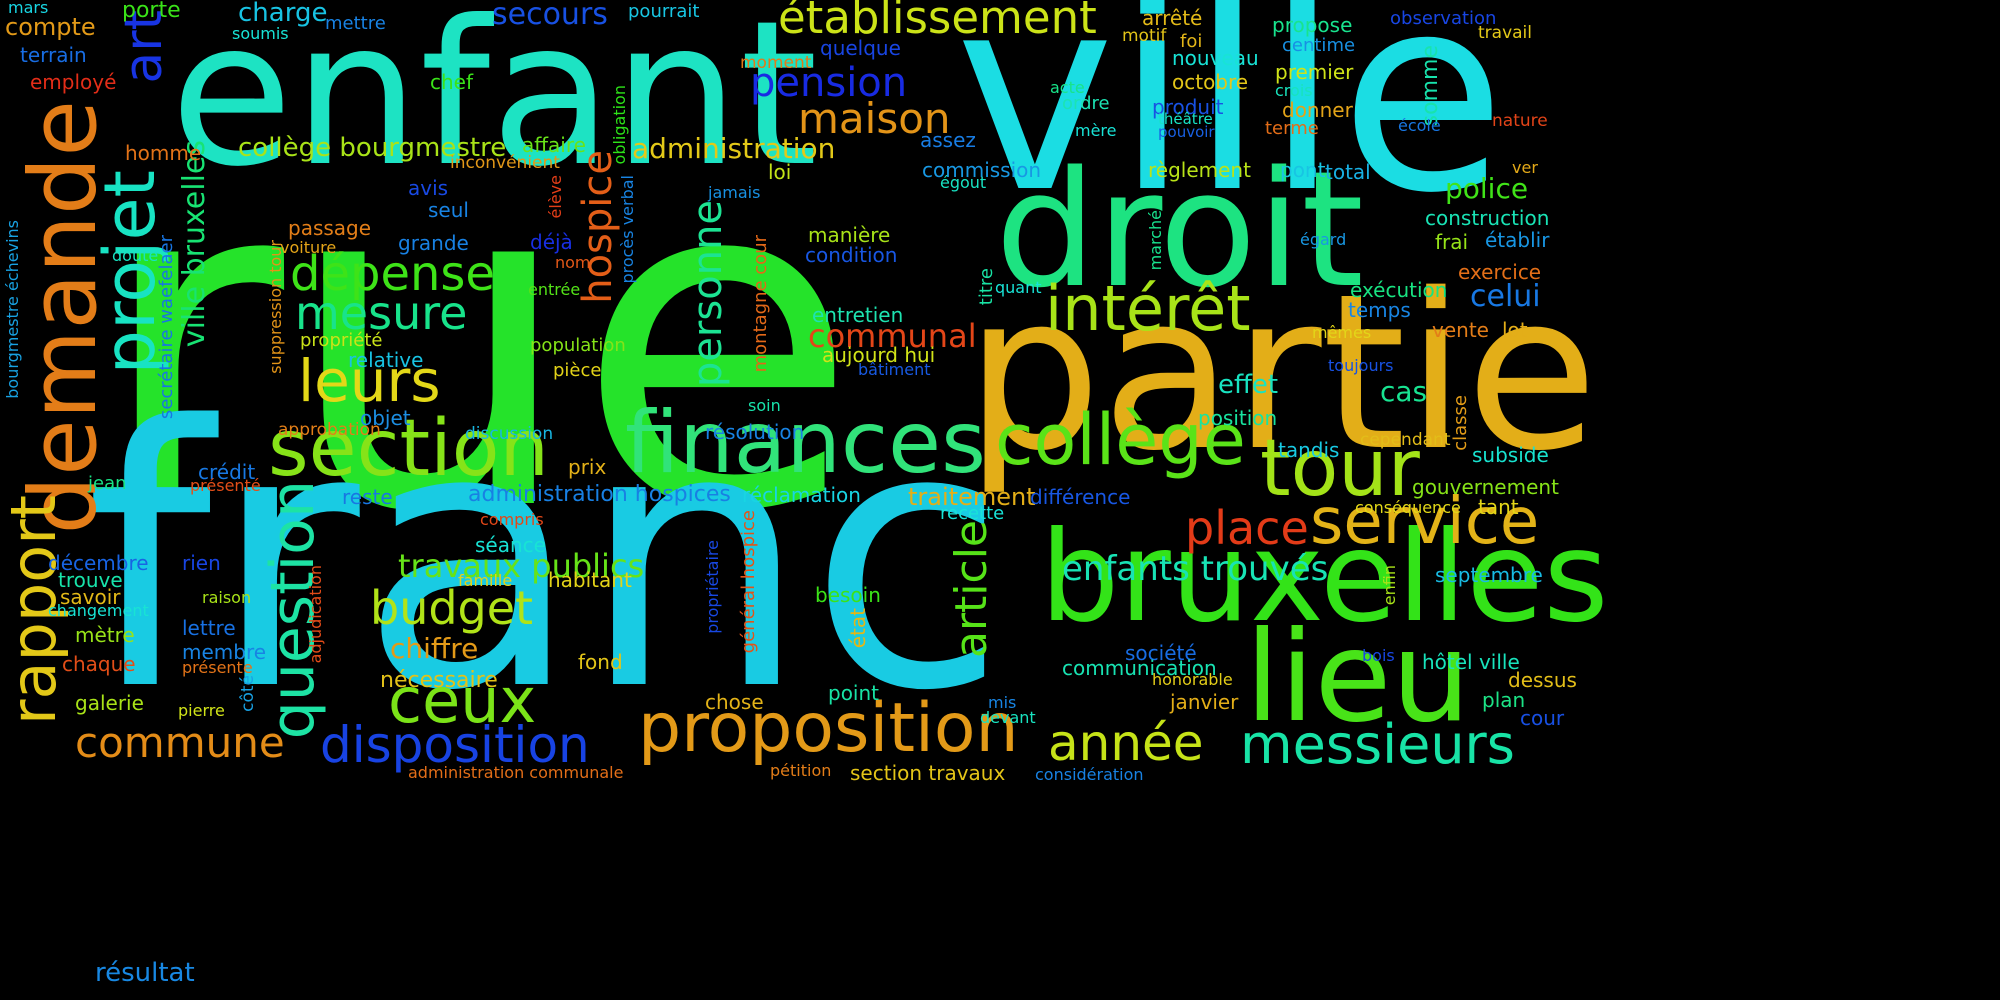 This screenshot has width=2000, height=1000. Describe the element at coordinates (858, 315) in the screenshot. I see `word: entretien` at that location.